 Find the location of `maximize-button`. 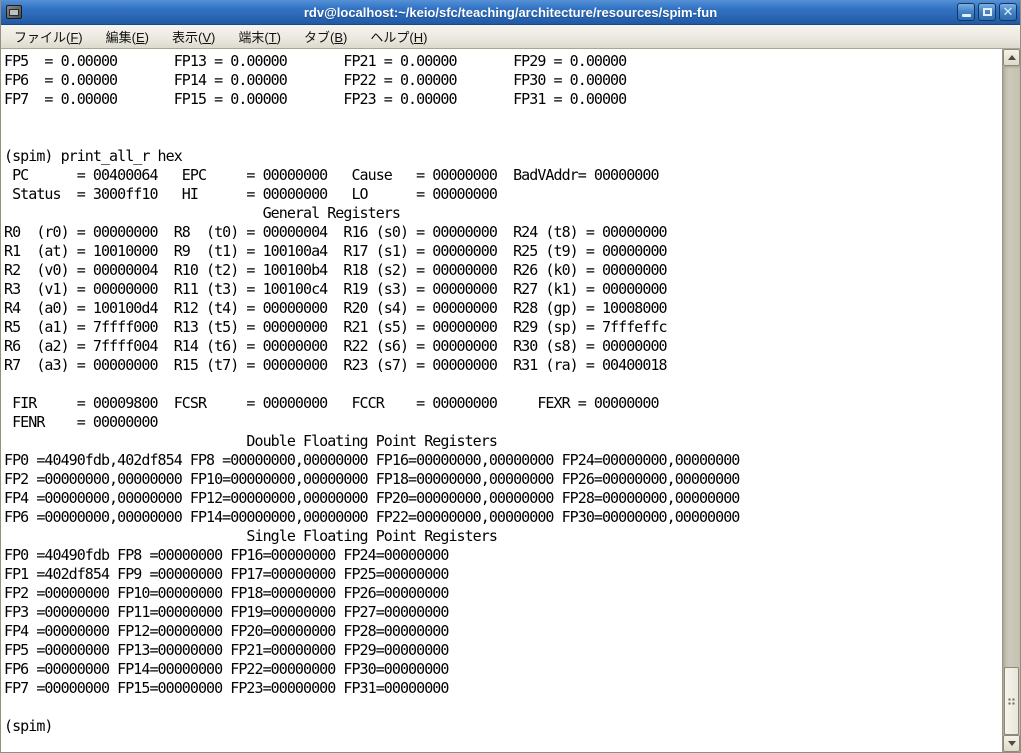

maximize-button is located at coordinates (987, 12).